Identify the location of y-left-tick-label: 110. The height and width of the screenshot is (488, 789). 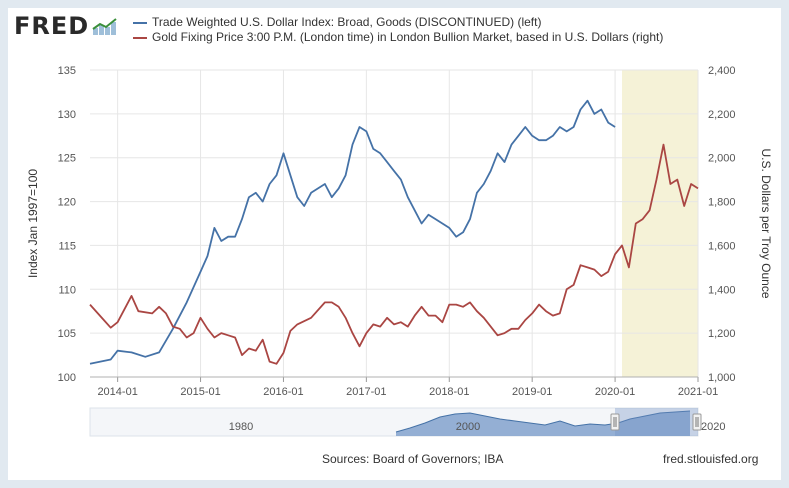
(67, 290).